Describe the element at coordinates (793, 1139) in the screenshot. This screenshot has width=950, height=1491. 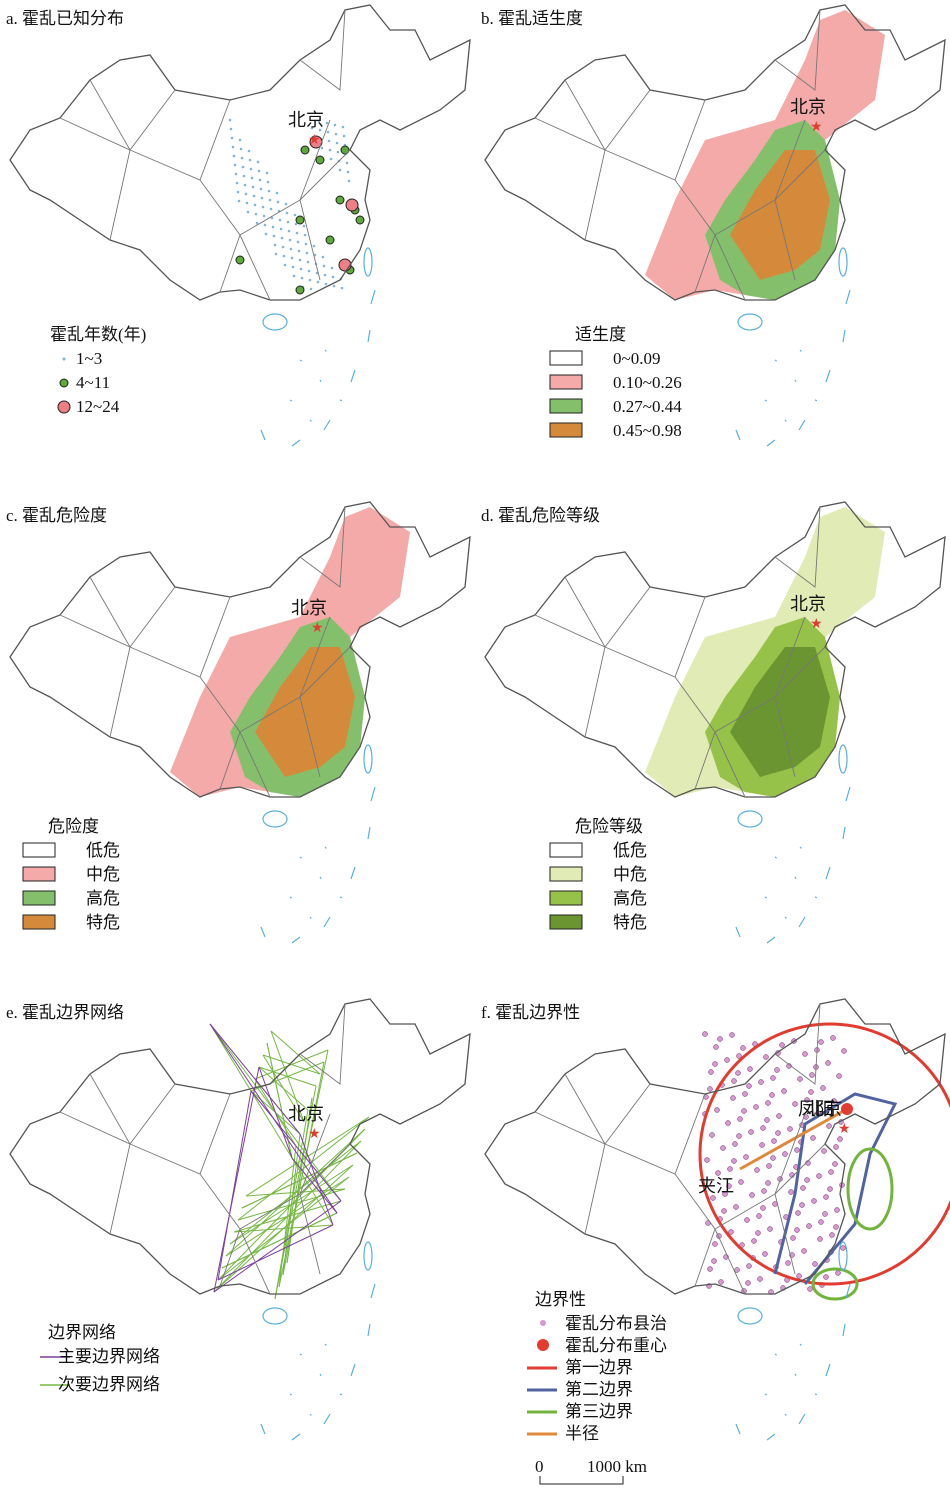
I see `radius` at that location.